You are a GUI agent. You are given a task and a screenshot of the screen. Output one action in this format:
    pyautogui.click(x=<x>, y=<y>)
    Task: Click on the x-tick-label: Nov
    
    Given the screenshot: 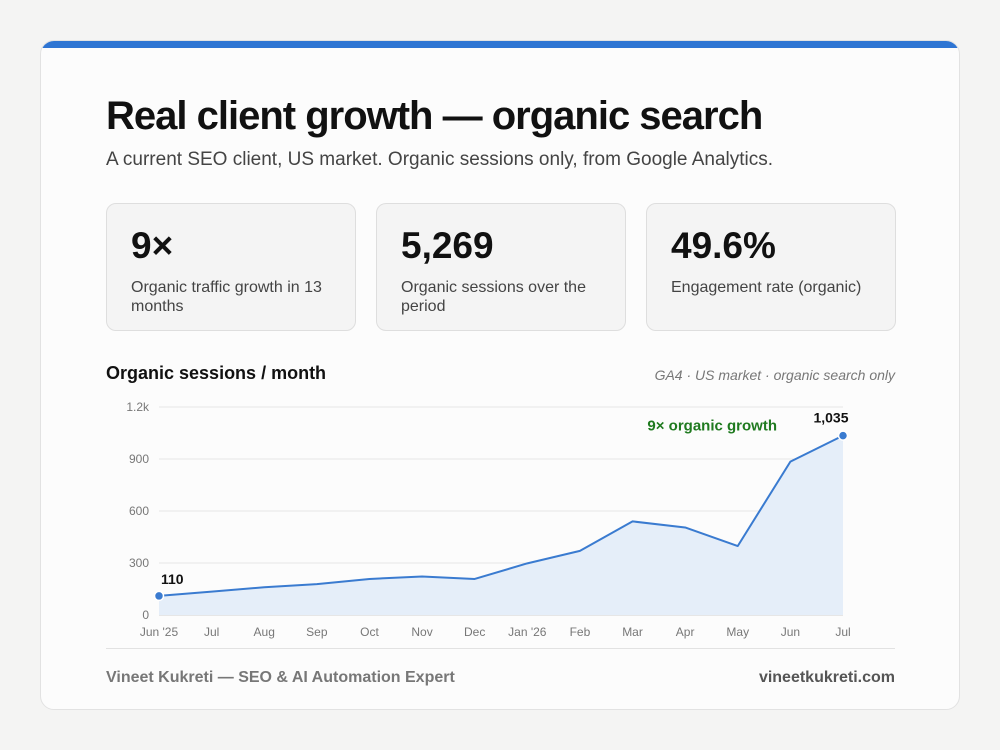 What is the action you would take?
    pyautogui.click(x=421, y=632)
    